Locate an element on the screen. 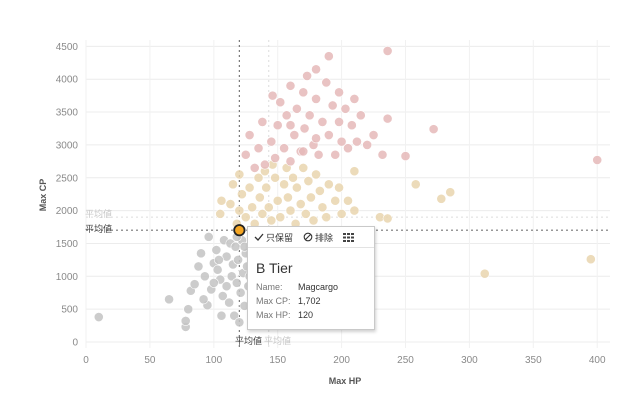 This screenshot has width=638, height=414. view-data-button is located at coordinates (347, 237).